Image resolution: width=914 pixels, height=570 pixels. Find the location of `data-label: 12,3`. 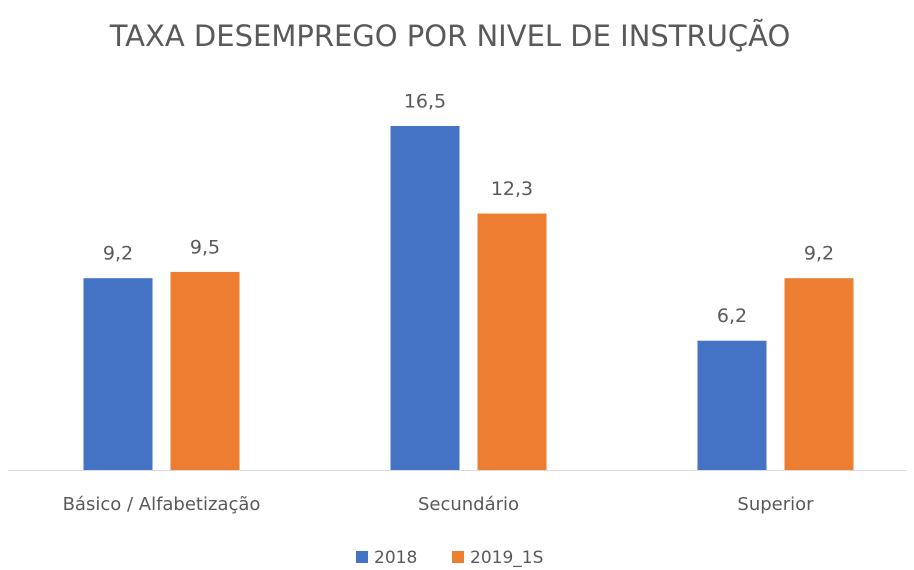

data-label: 12,3 is located at coordinates (512, 189).